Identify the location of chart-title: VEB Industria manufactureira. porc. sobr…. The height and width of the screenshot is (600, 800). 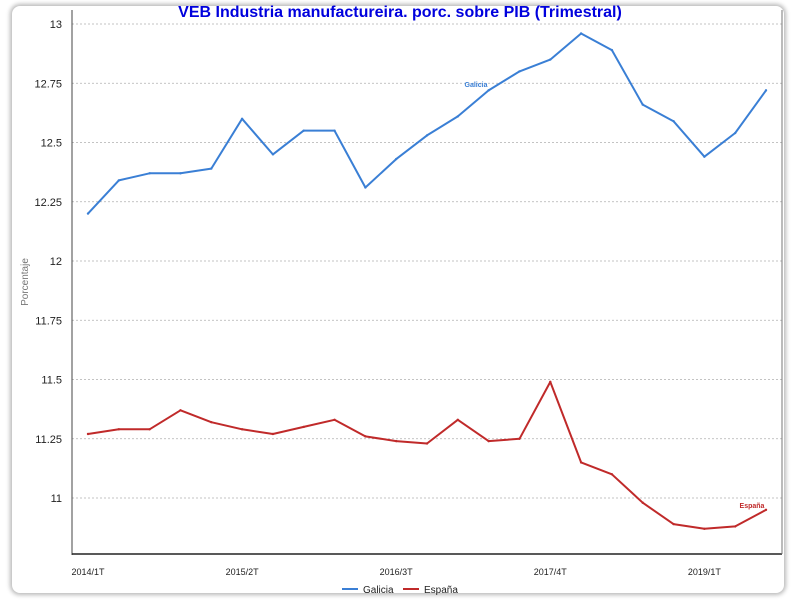
(400, 12).